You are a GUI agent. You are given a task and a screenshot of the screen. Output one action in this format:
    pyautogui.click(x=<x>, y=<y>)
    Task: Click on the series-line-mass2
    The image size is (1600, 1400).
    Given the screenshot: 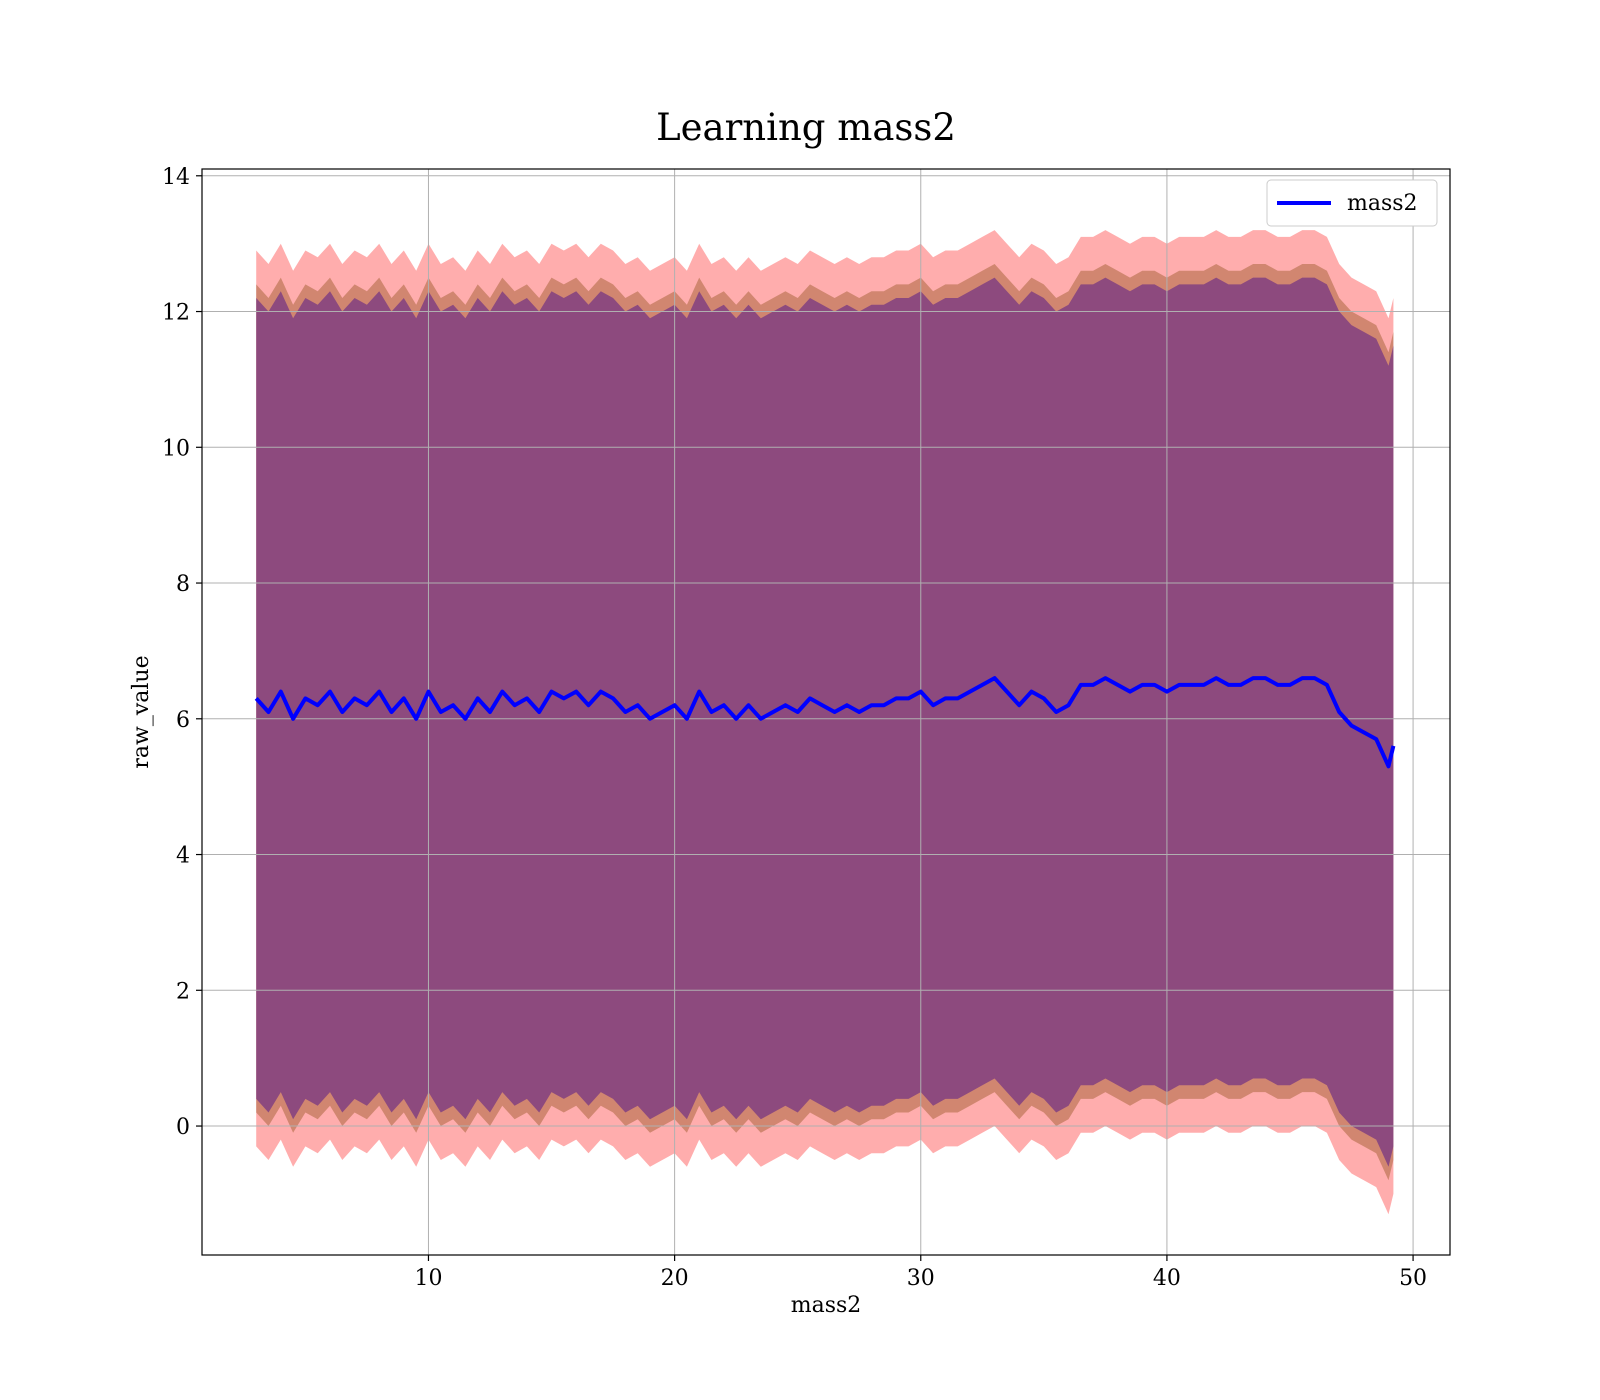 What is the action you would take?
    pyautogui.click(x=825, y=722)
    